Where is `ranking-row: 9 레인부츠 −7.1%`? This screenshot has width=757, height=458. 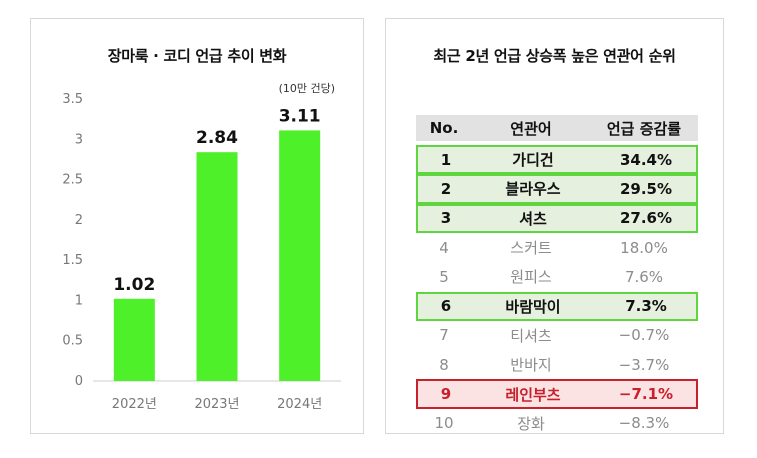 ranking-row: 9 레인부츠 −7.1% is located at coordinates (557, 394).